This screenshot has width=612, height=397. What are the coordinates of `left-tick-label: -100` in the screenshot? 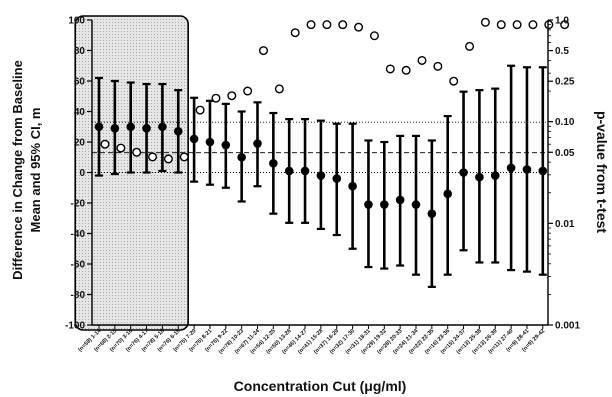 It's located at (75, 326).